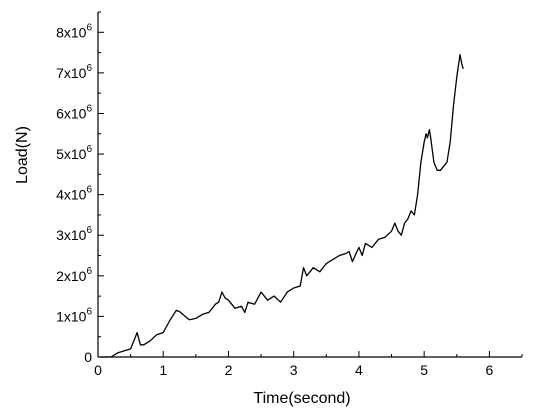 Image resolution: width=535 pixels, height=414 pixels. Describe the element at coordinates (163, 370) in the screenshot. I see `x-tick-label: 1` at that location.